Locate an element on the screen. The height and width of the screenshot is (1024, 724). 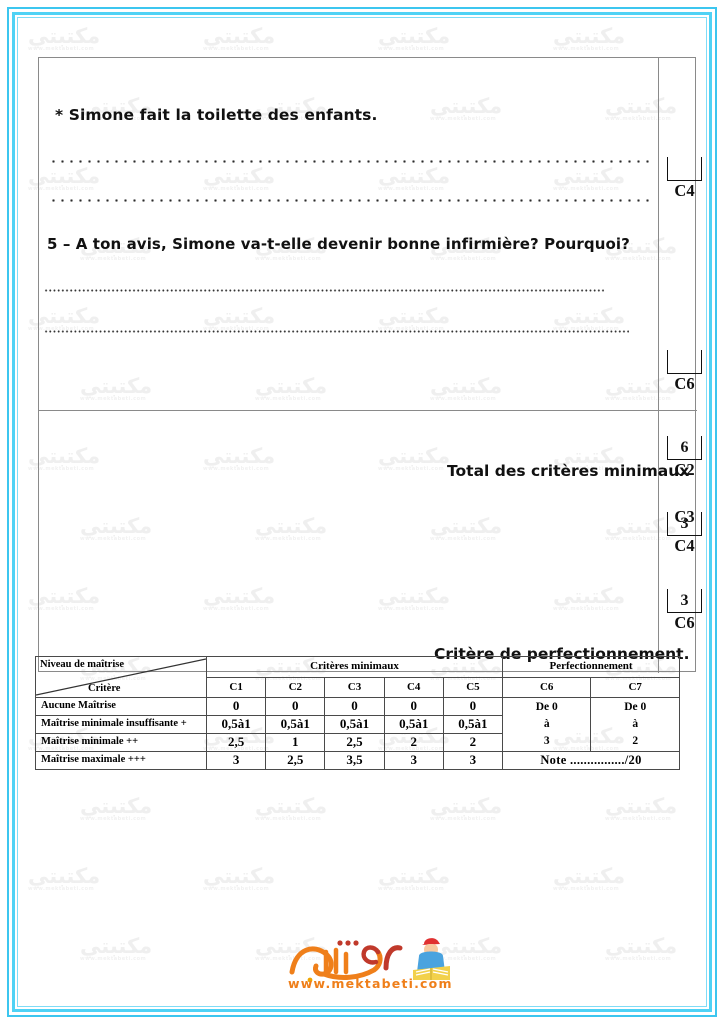
cell-1-1: 0,5à1 is located at coordinates (295, 724).